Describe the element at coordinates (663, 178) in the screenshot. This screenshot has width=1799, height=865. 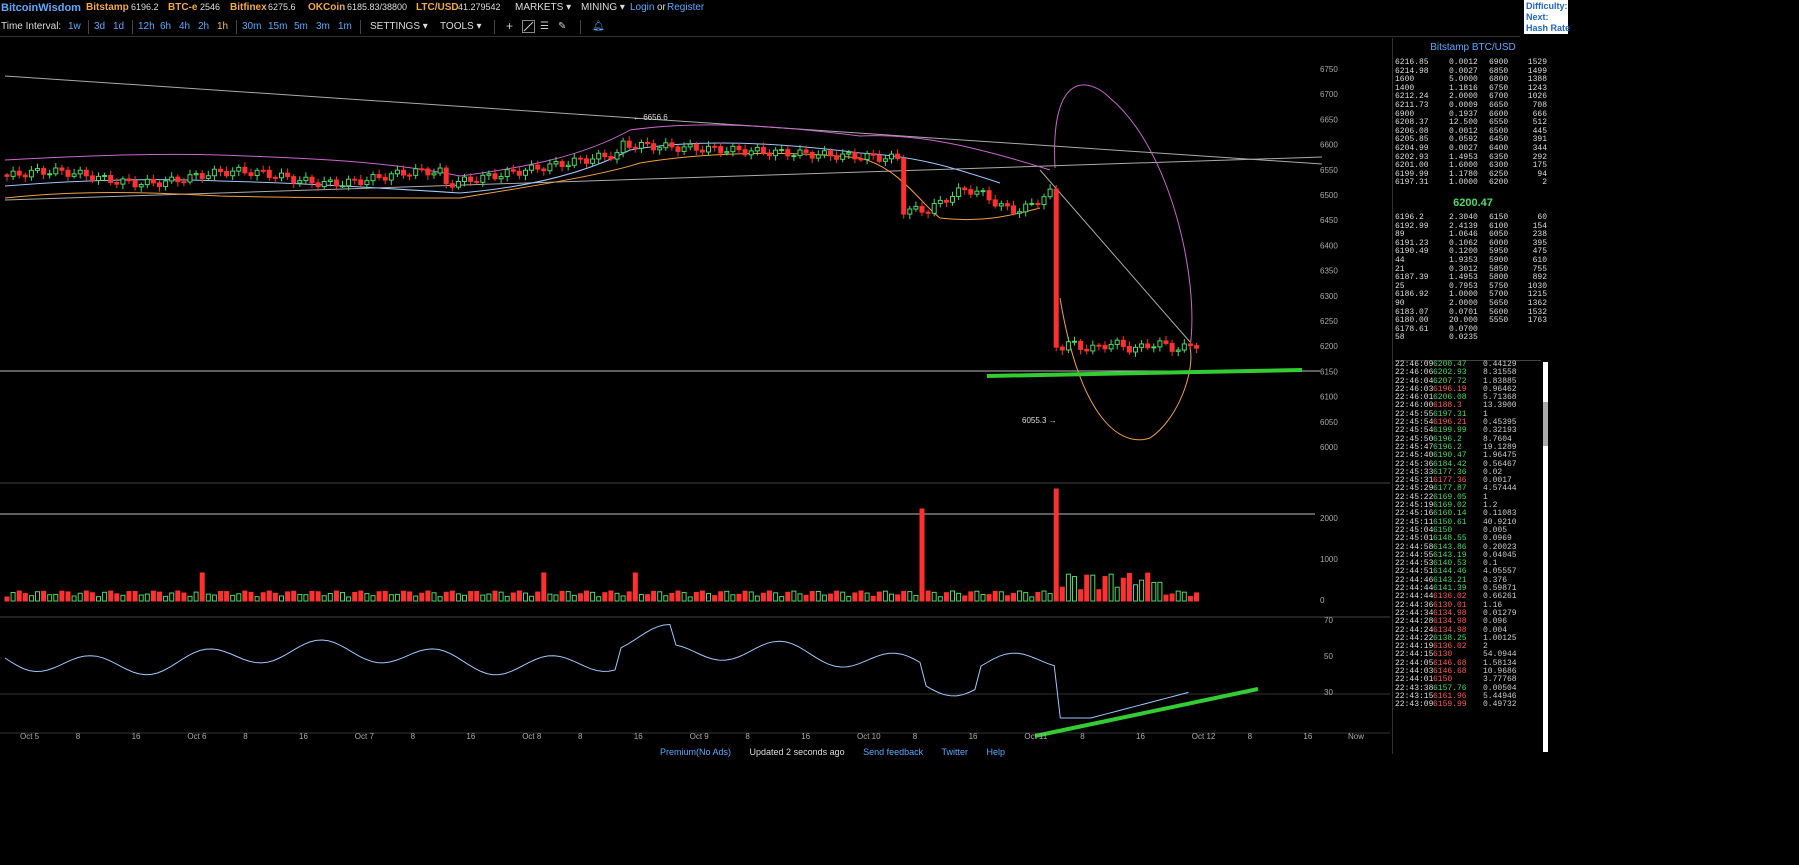
I see `trendline-ascending` at that location.